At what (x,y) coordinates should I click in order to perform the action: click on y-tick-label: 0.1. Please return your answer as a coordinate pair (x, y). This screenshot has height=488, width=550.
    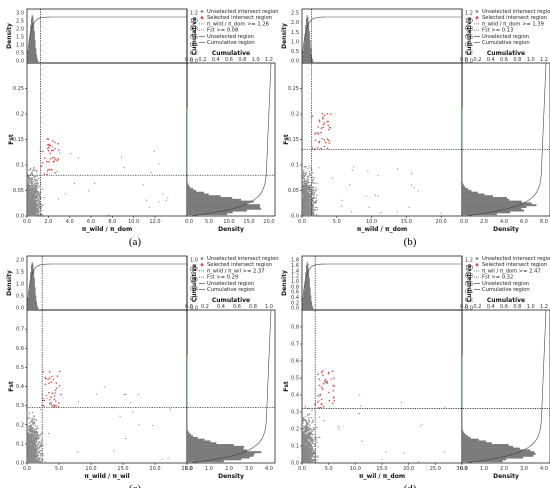
    Looking at the image, I should click on (20, 166).